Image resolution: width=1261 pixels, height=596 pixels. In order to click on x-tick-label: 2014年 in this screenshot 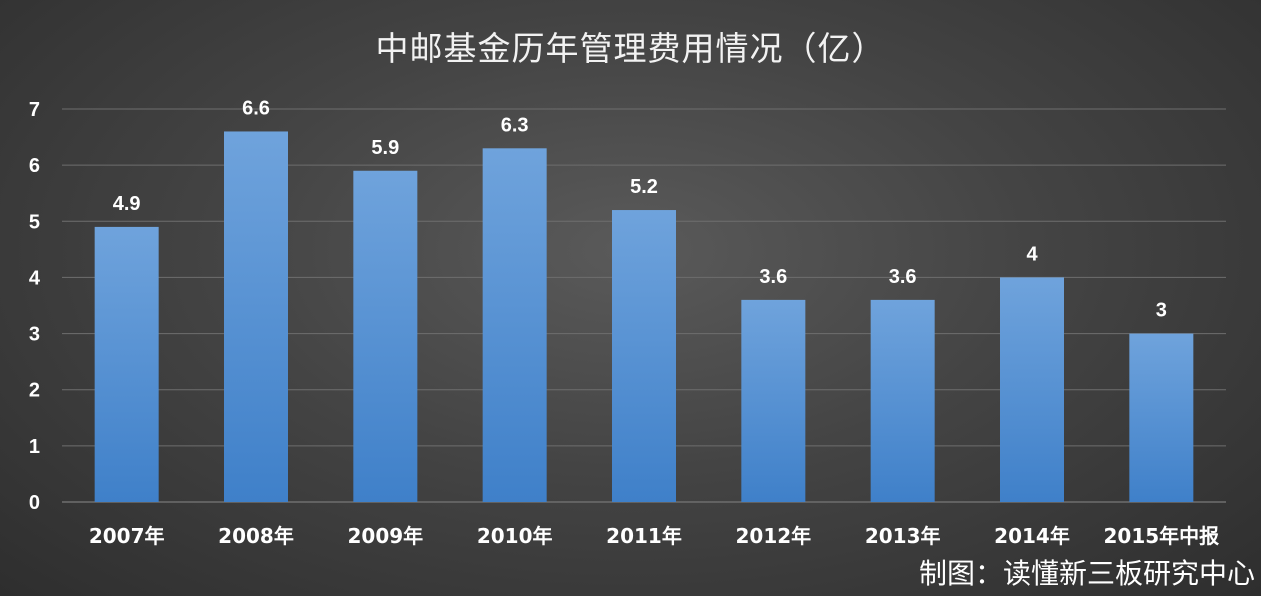, I will do `click(1032, 536)`.